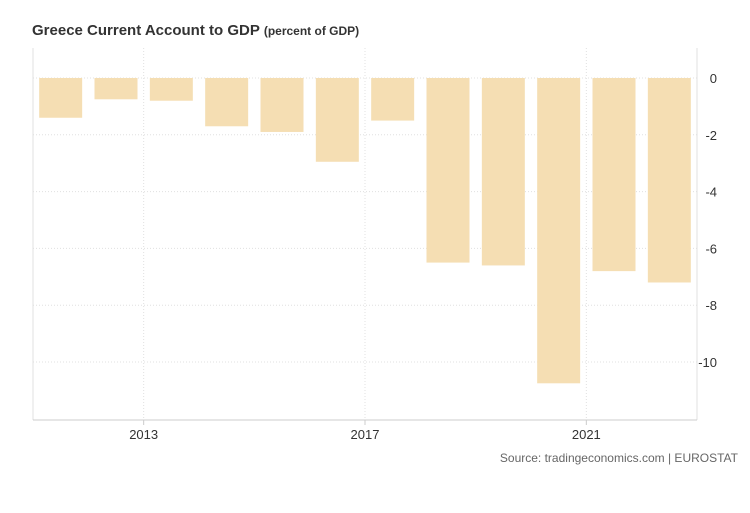  I want to click on y-tick-label: -4, so click(711, 192).